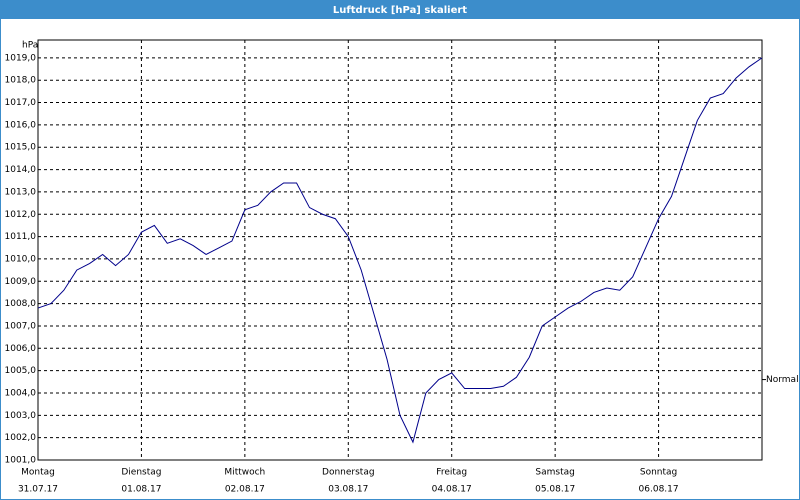  I want to click on x-tick-label: Dienstag, so click(141, 473).